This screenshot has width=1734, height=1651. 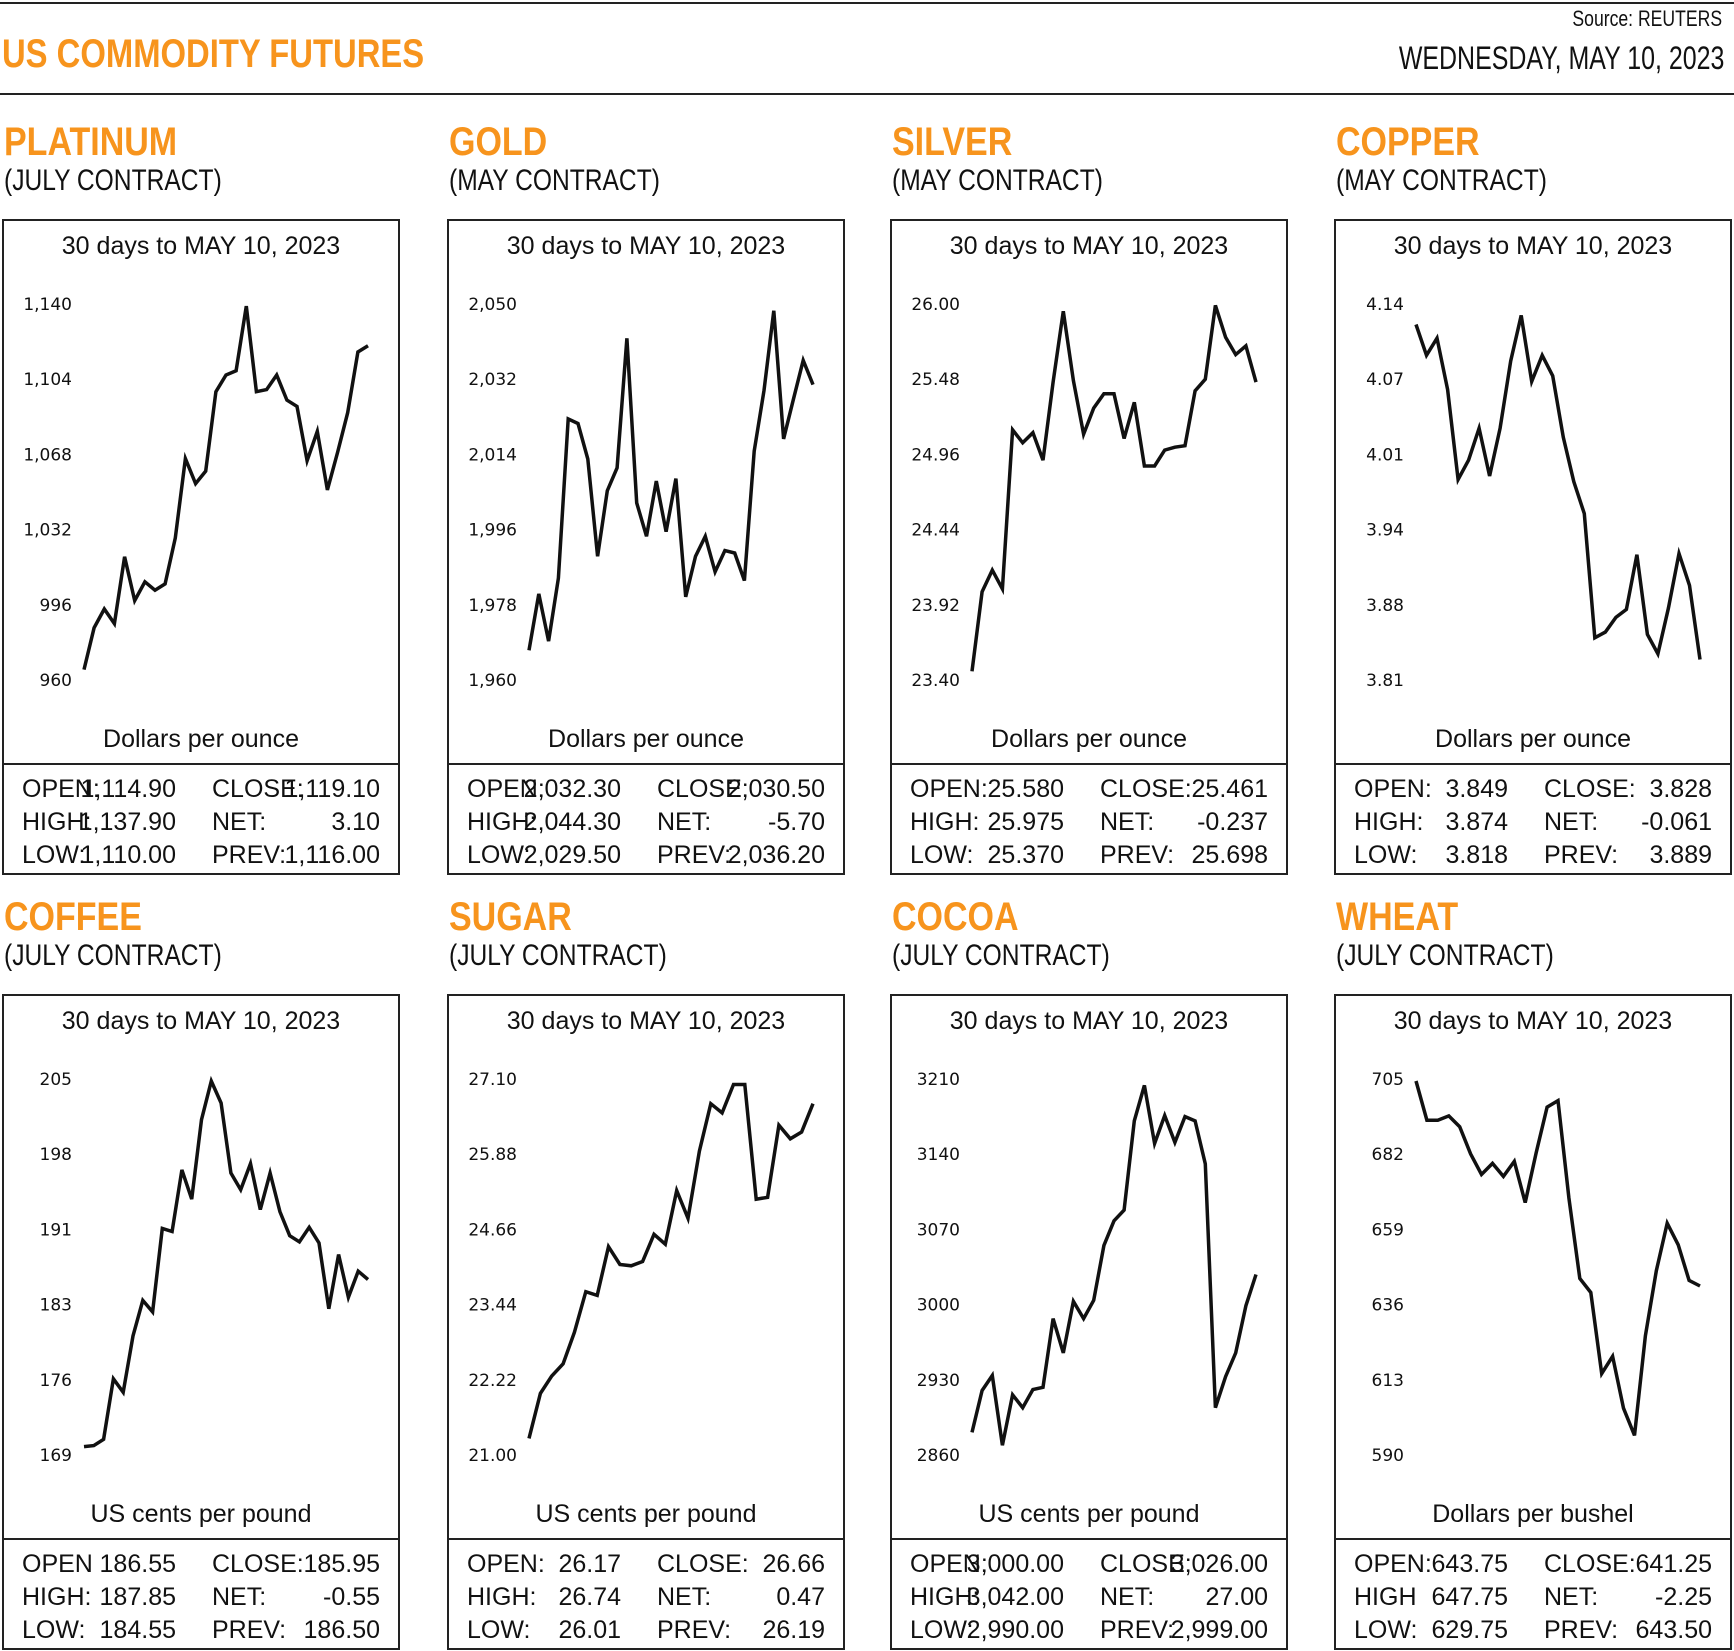 What do you see at coordinates (1232, 822) in the screenshot?
I see `stat-value: -0.237` at bounding box center [1232, 822].